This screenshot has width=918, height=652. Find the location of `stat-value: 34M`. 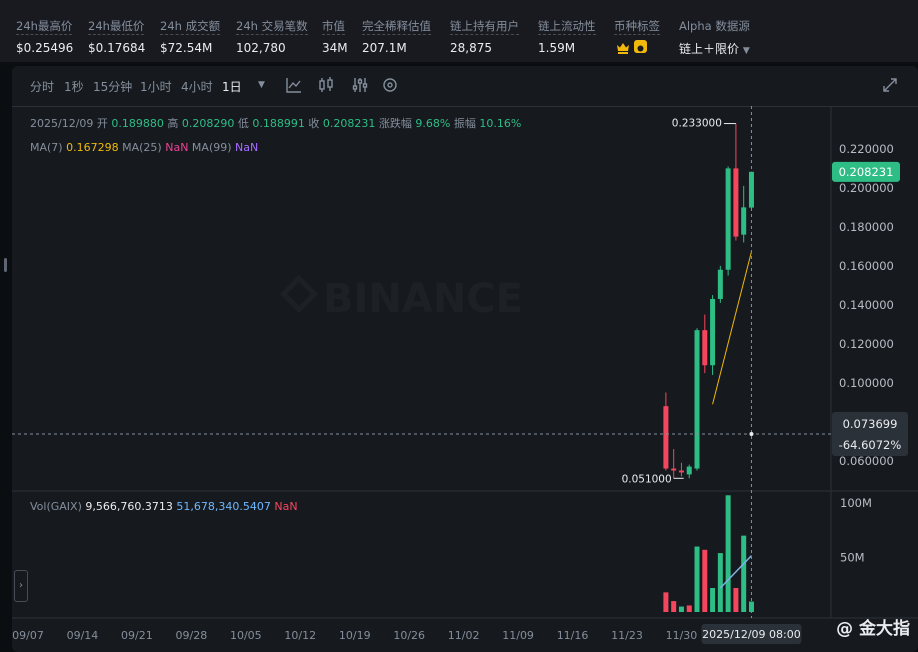

stat-value: 34M is located at coordinates (335, 48).